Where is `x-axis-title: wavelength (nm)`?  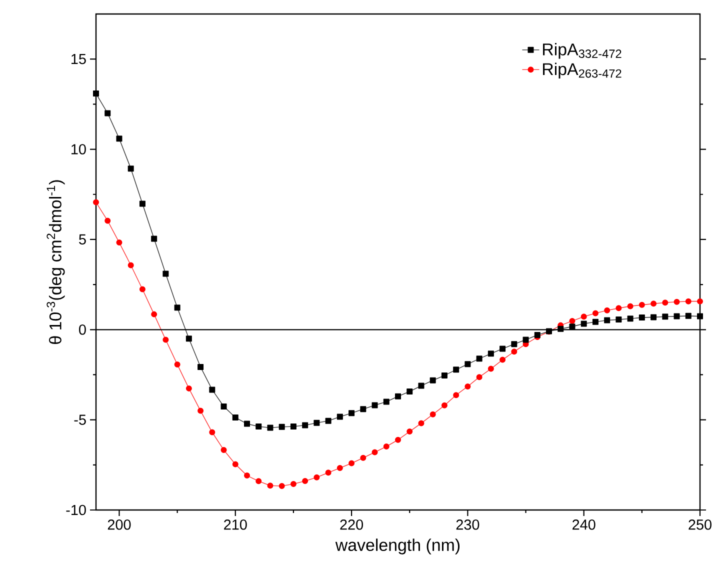 x-axis-title: wavelength (nm) is located at coordinates (397, 546).